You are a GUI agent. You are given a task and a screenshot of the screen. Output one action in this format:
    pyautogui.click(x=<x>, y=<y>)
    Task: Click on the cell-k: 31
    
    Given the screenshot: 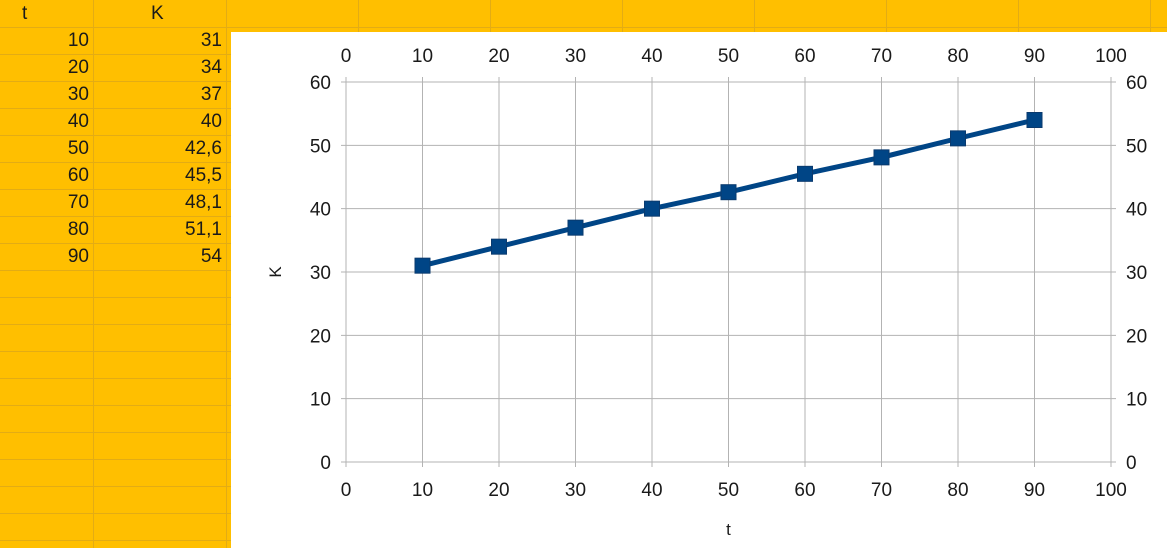 What is the action you would take?
    pyautogui.click(x=211, y=40)
    